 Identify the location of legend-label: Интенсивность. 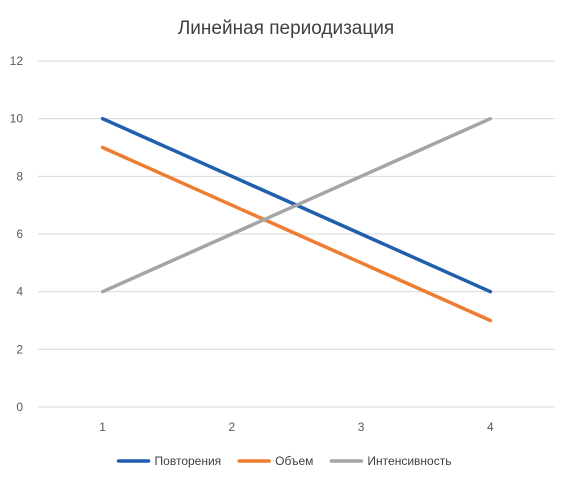
(409, 461).